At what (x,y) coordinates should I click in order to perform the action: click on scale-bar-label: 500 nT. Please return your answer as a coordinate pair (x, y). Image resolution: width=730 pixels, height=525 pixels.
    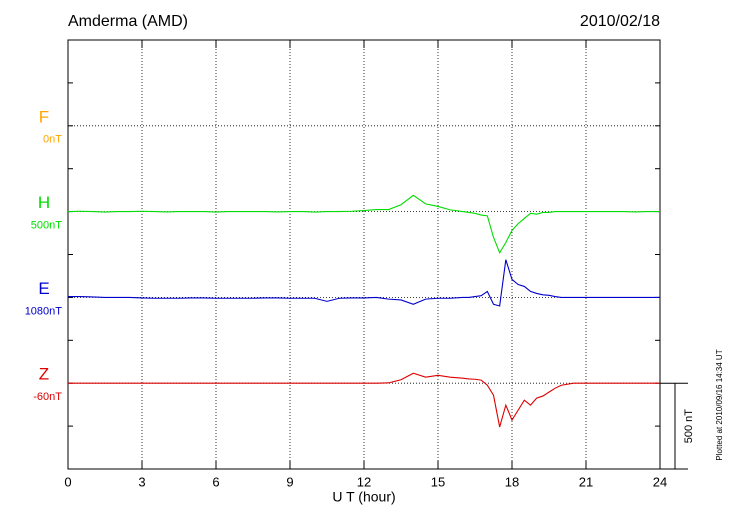
    Looking at the image, I should click on (689, 426).